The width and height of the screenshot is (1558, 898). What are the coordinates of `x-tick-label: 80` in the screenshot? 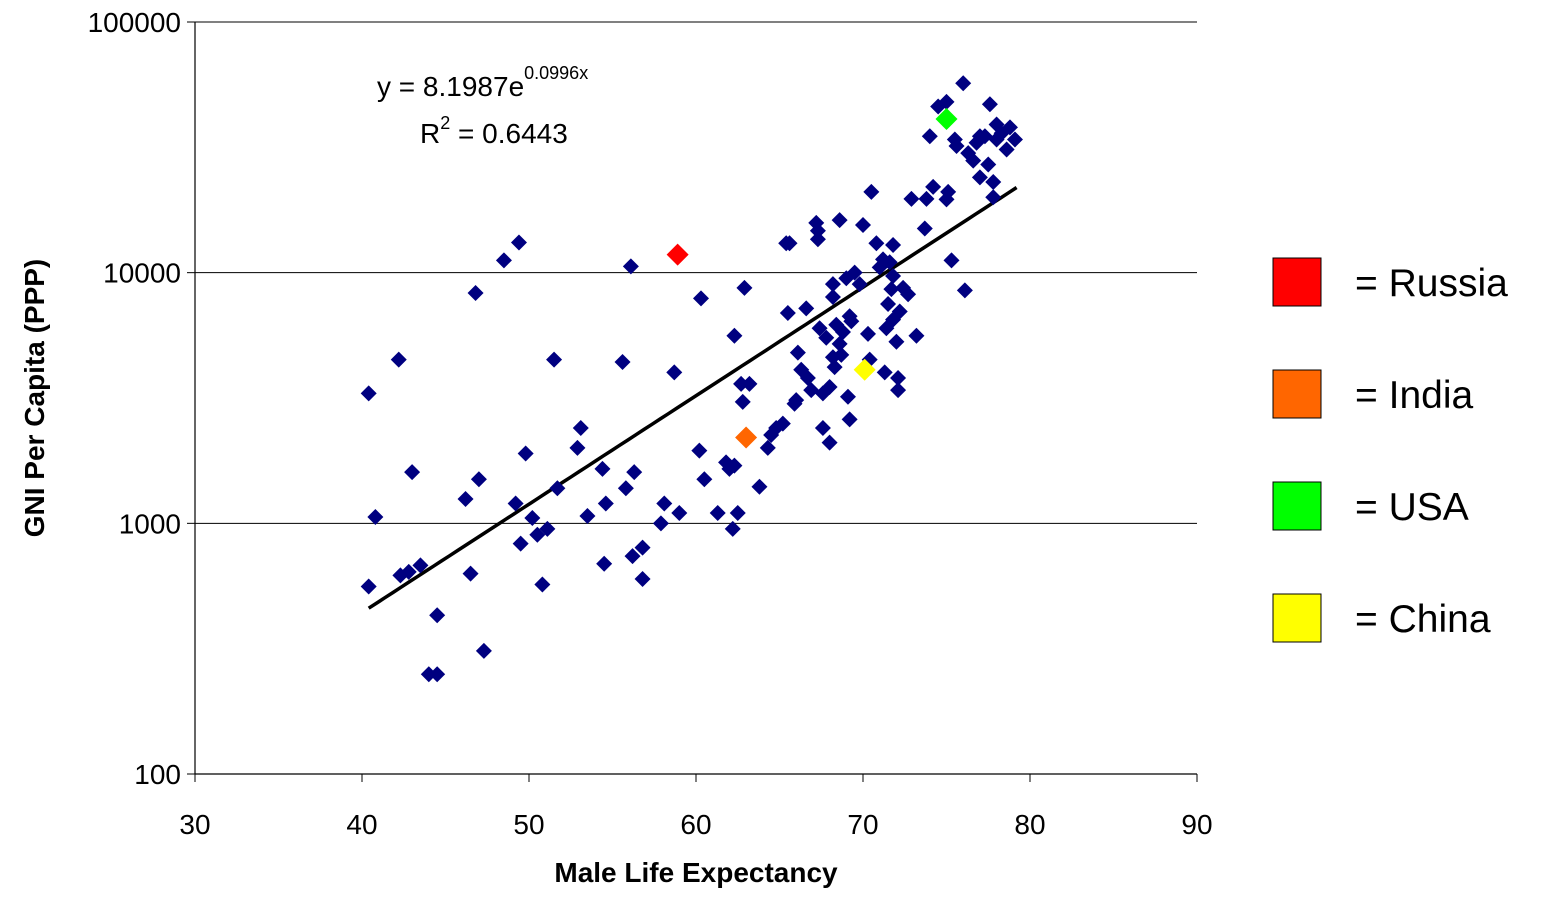 It's located at (1029, 824).